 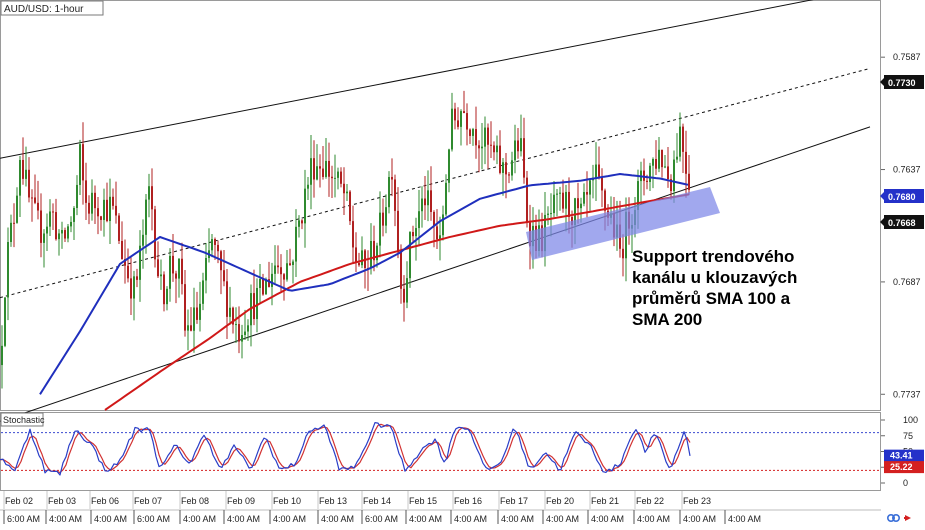 I want to click on date-label: Feb 15, so click(x=423, y=501).